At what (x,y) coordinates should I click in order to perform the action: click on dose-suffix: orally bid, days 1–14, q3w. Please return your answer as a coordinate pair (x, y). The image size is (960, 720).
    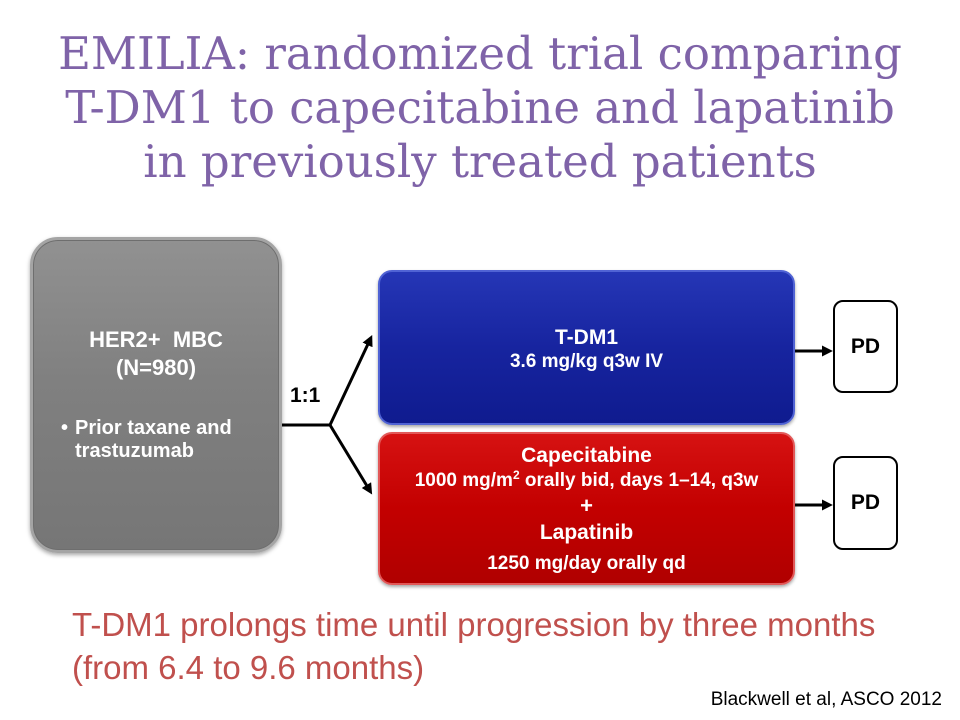
    Looking at the image, I should click on (639, 480).